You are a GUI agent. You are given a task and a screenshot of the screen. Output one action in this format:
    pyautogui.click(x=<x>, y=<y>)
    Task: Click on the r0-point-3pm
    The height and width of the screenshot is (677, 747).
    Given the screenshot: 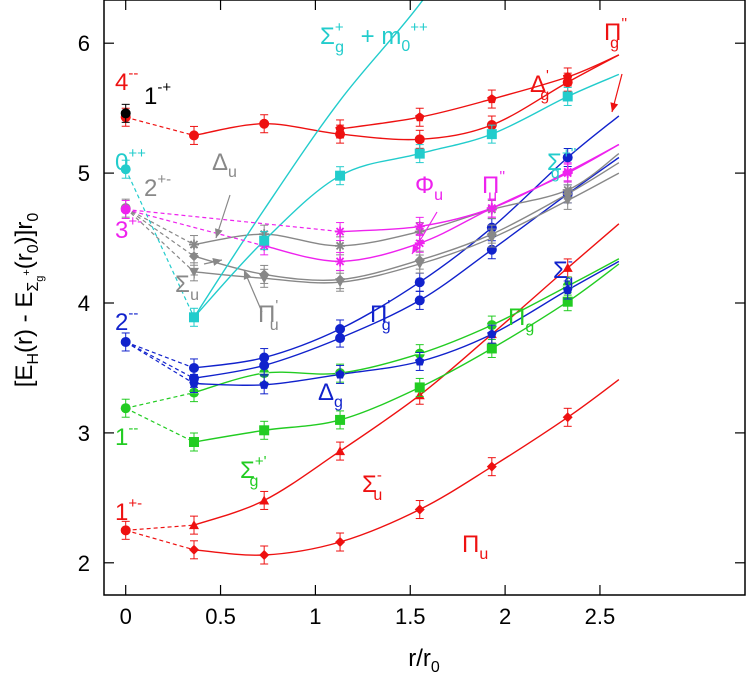 What is the action you would take?
    pyautogui.click(x=125, y=209)
    